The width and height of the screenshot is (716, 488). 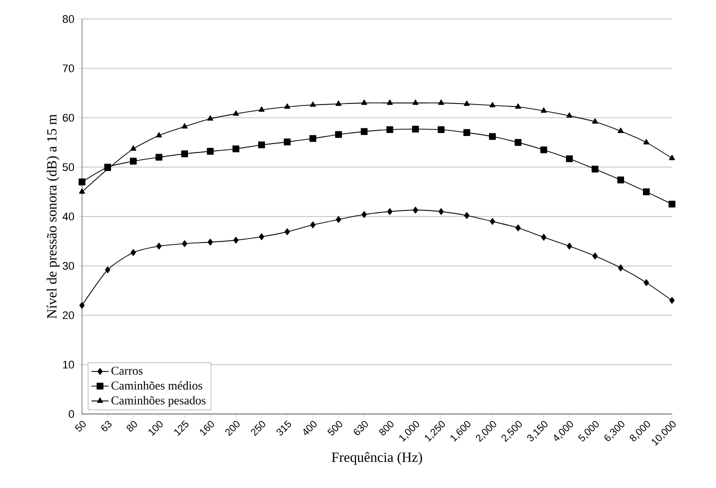 What do you see at coordinates (377, 458) in the screenshot?
I see `x-axis-title: Frequência (Hz)` at bounding box center [377, 458].